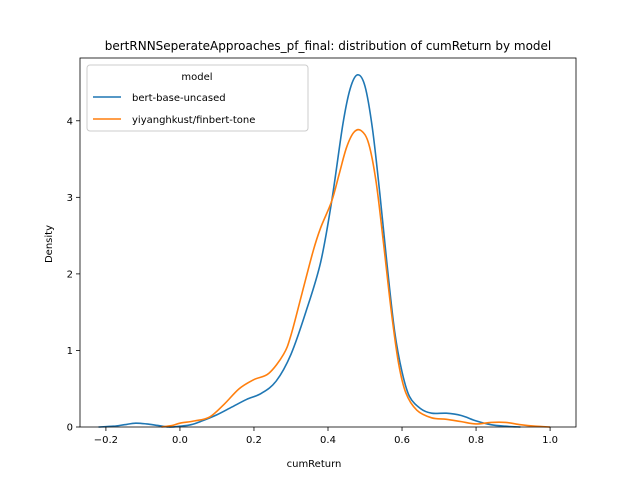 Image resolution: width=640 pixels, height=480 pixels. I want to click on x-tick-label: 0.4, so click(328, 440).